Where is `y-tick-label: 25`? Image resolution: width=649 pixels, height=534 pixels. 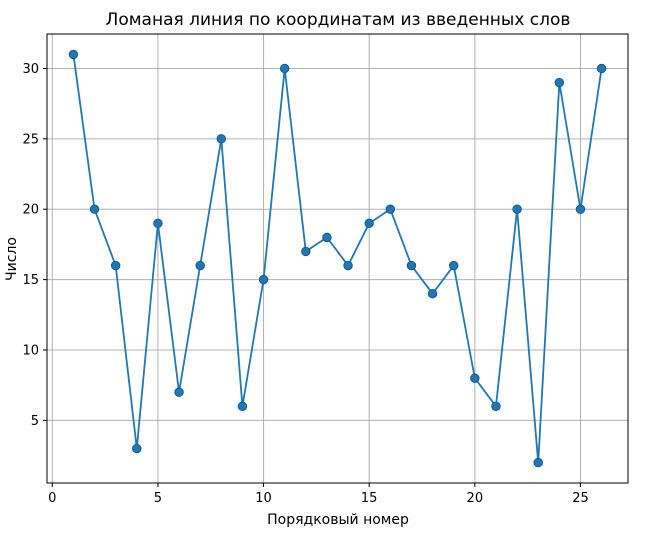 y-tick-label: 25 is located at coordinates (30, 139).